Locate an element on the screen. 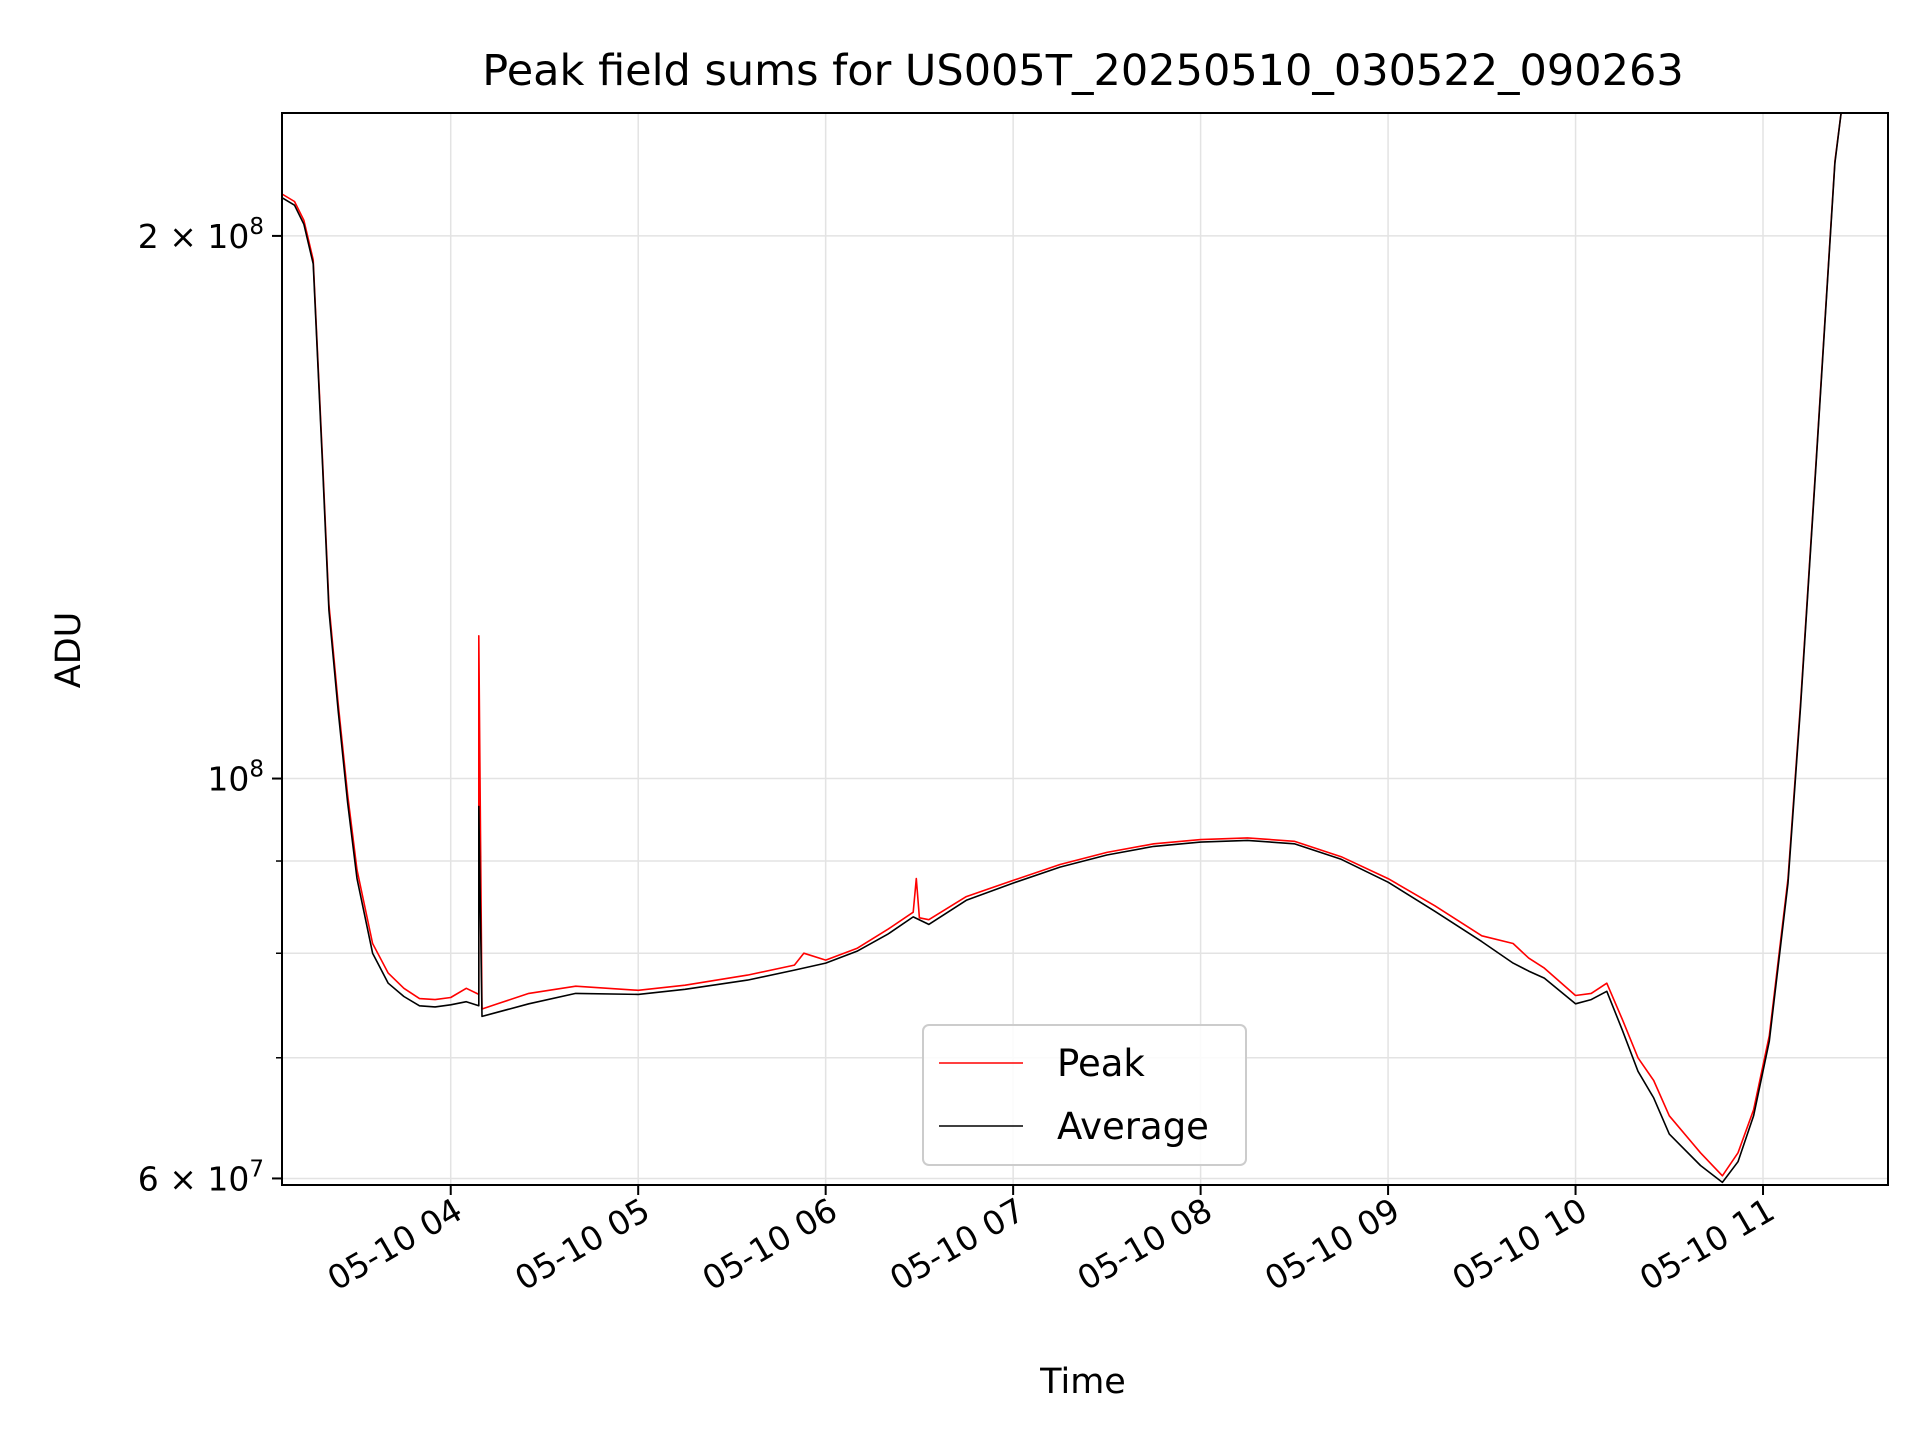 The image size is (1920, 1440). y-axis: 6 × 107 108 2 × 108 is located at coordinates (210, 706).